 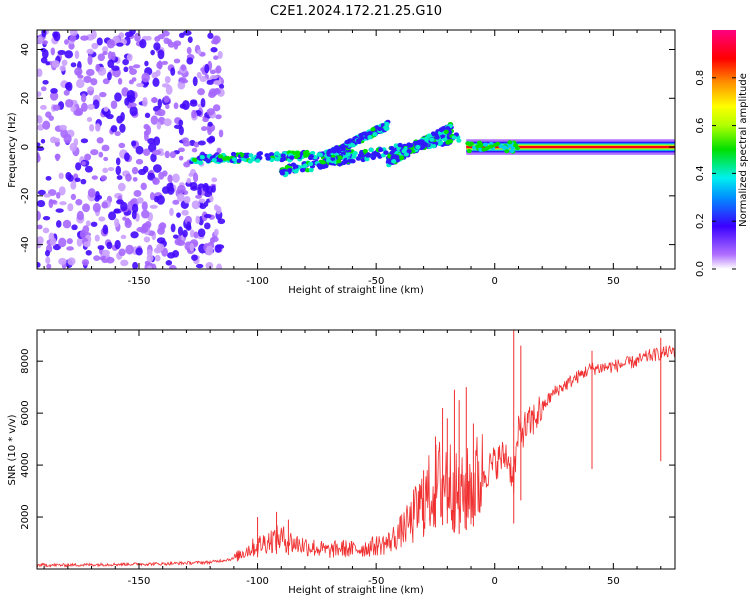 What do you see at coordinates (257, 281) in the screenshot?
I see `x1-tick-label: -100` at bounding box center [257, 281].